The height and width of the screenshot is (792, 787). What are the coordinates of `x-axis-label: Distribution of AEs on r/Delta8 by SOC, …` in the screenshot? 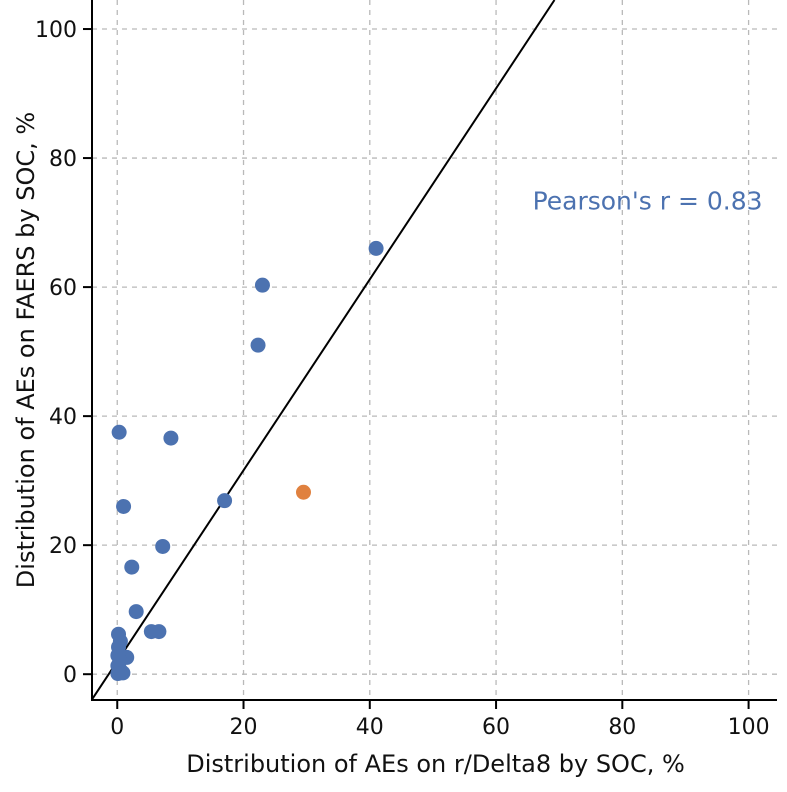 It's located at (435, 764).